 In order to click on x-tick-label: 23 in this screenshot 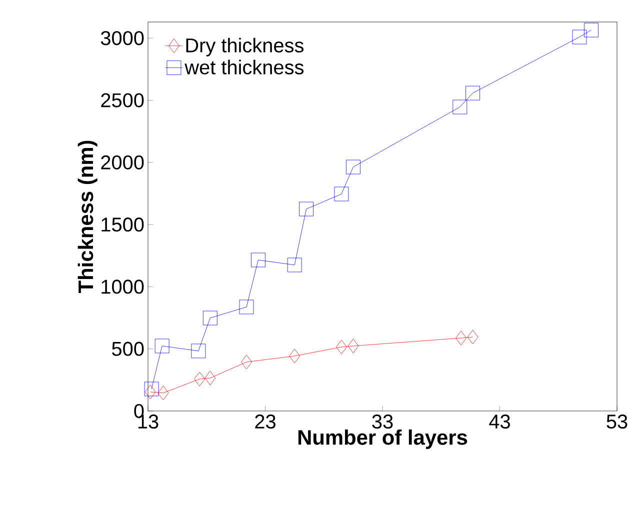, I will do `click(265, 421)`.